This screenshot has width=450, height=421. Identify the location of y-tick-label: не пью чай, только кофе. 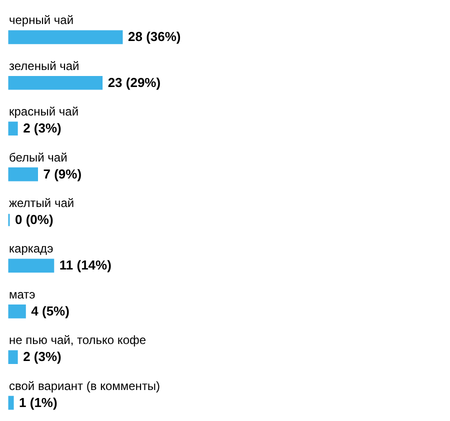
(77, 340).